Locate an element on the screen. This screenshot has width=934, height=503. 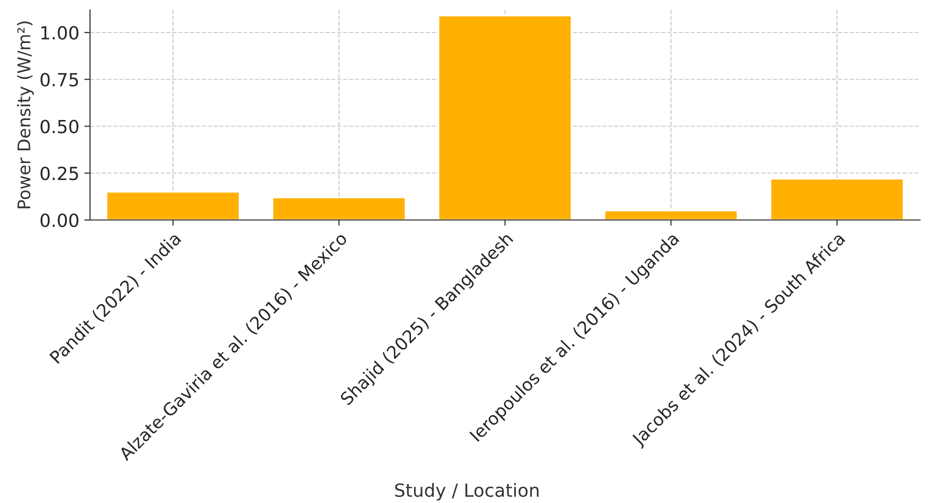
y-tick-label: 0.50 is located at coordinates (59, 127).